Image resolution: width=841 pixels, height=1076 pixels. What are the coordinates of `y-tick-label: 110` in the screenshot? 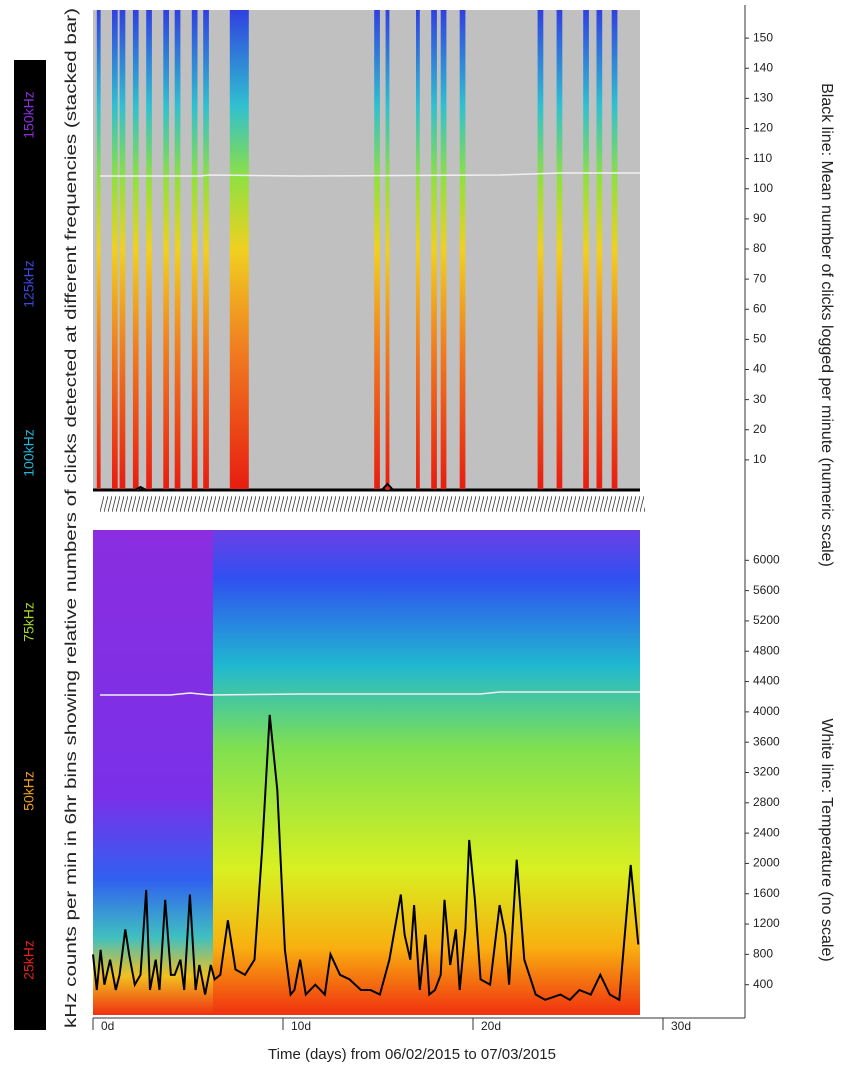 It's located at (762, 158).